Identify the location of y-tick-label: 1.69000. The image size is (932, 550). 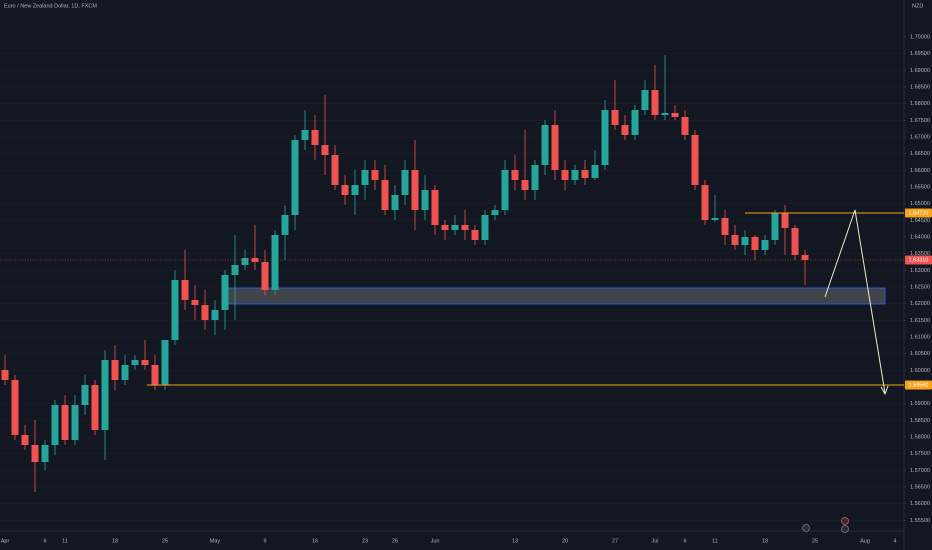
(920, 71).